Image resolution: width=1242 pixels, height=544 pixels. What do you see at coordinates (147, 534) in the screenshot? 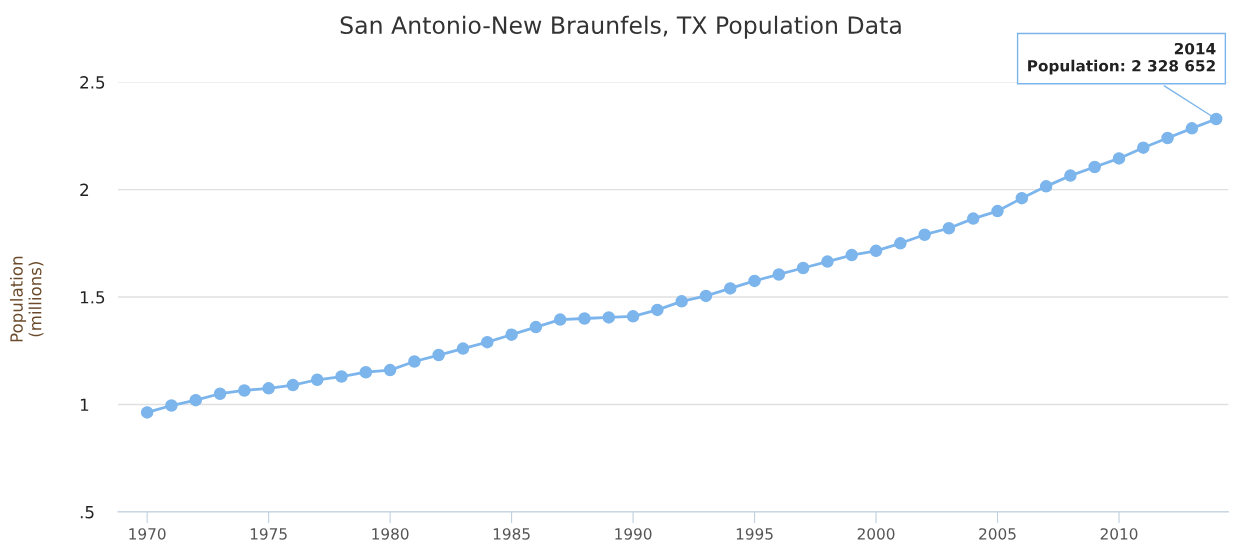
I see `x-tick-label: 1970` at bounding box center [147, 534].